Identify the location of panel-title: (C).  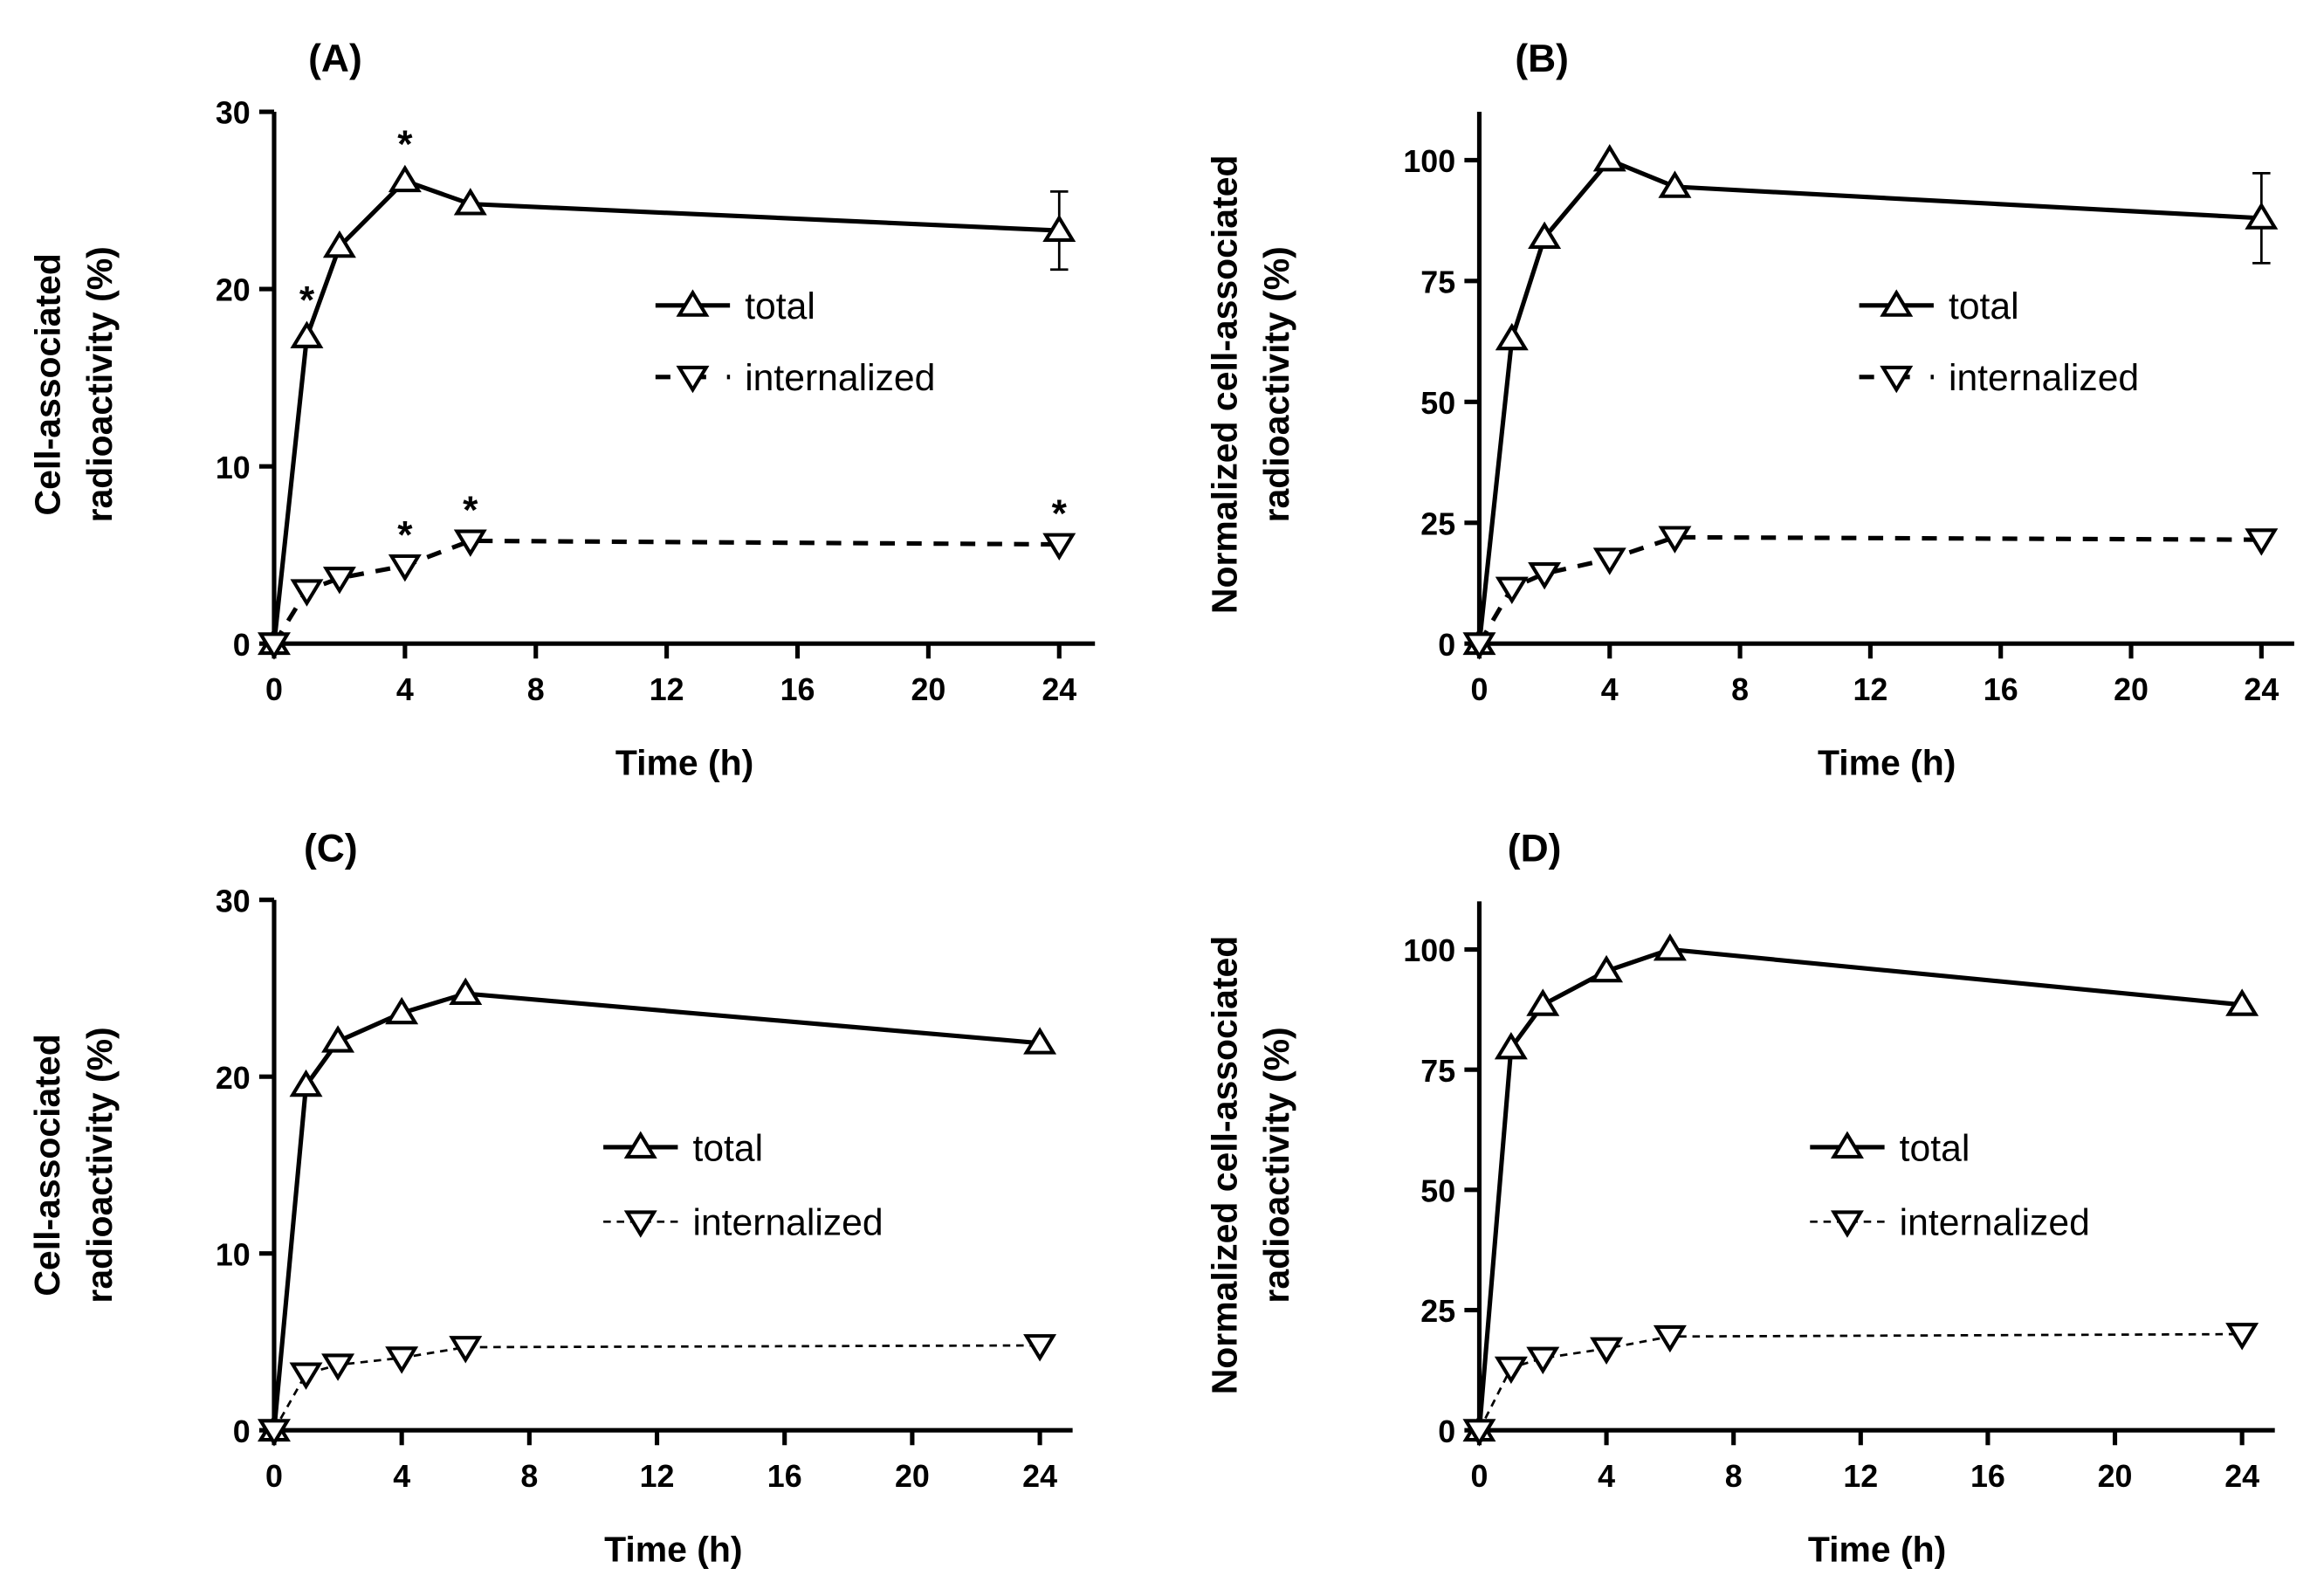
(331, 848).